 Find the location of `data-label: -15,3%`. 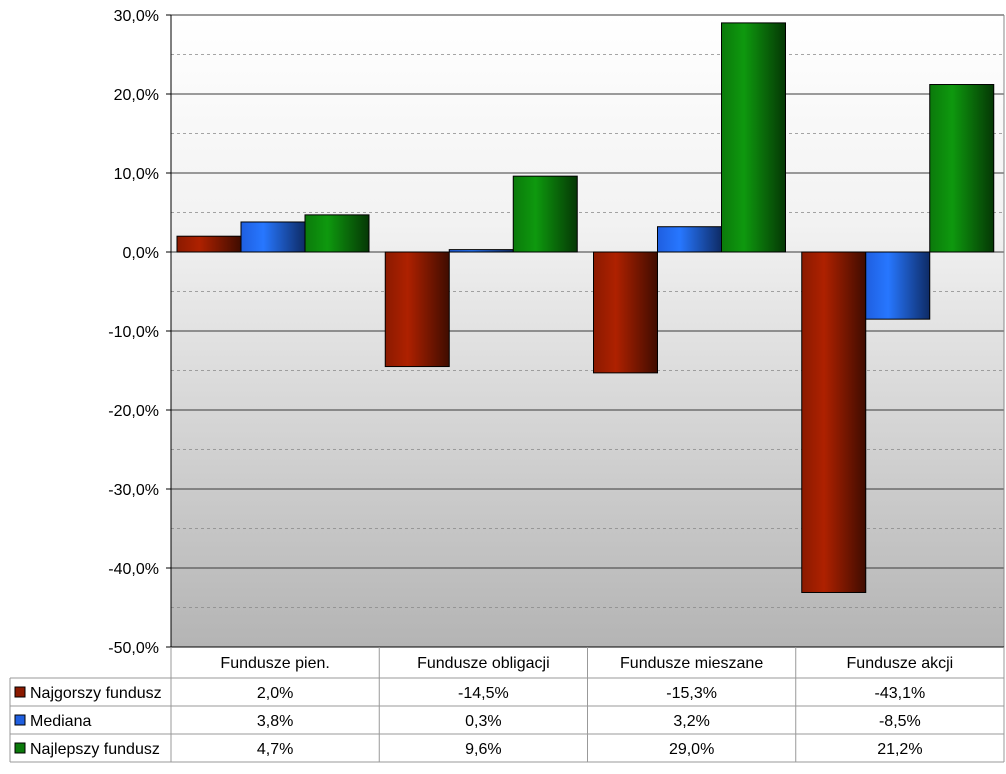

data-label: -15,3% is located at coordinates (691, 693).